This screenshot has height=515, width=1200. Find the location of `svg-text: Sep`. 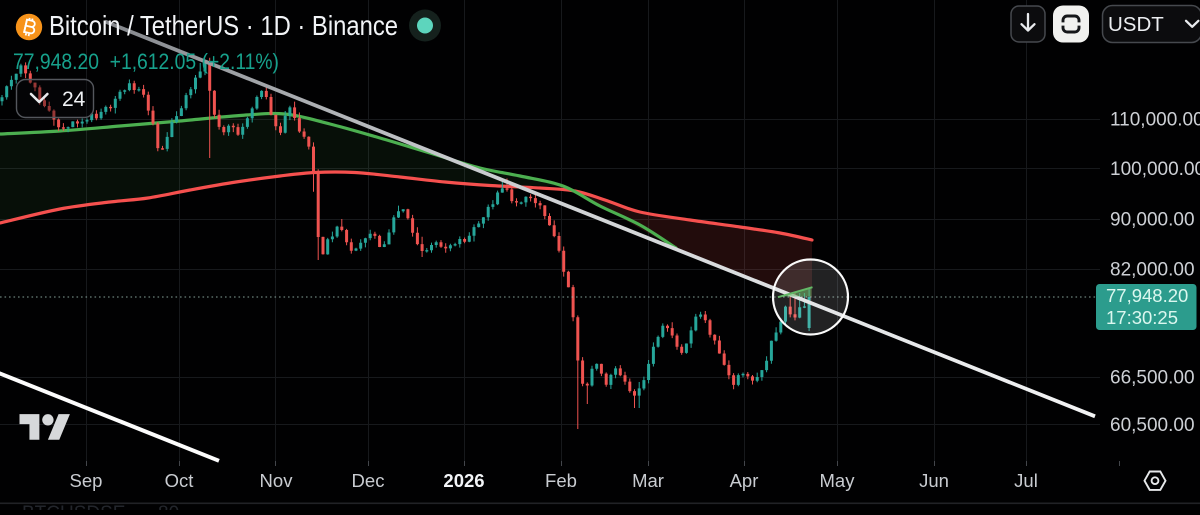

svg-text: Sep is located at coordinates (86, 480).